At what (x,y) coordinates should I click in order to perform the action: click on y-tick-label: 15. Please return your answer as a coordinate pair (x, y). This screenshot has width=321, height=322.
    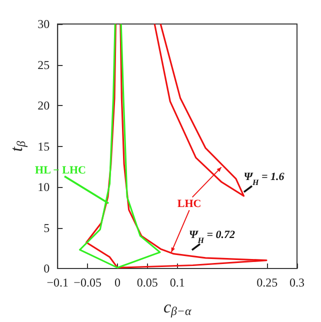
    Looking at the image, I should click on (44, 146).